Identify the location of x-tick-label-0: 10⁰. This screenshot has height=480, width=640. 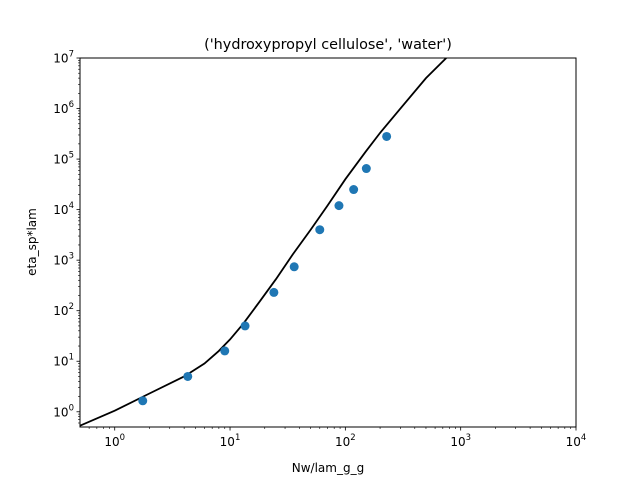
(114, 441).